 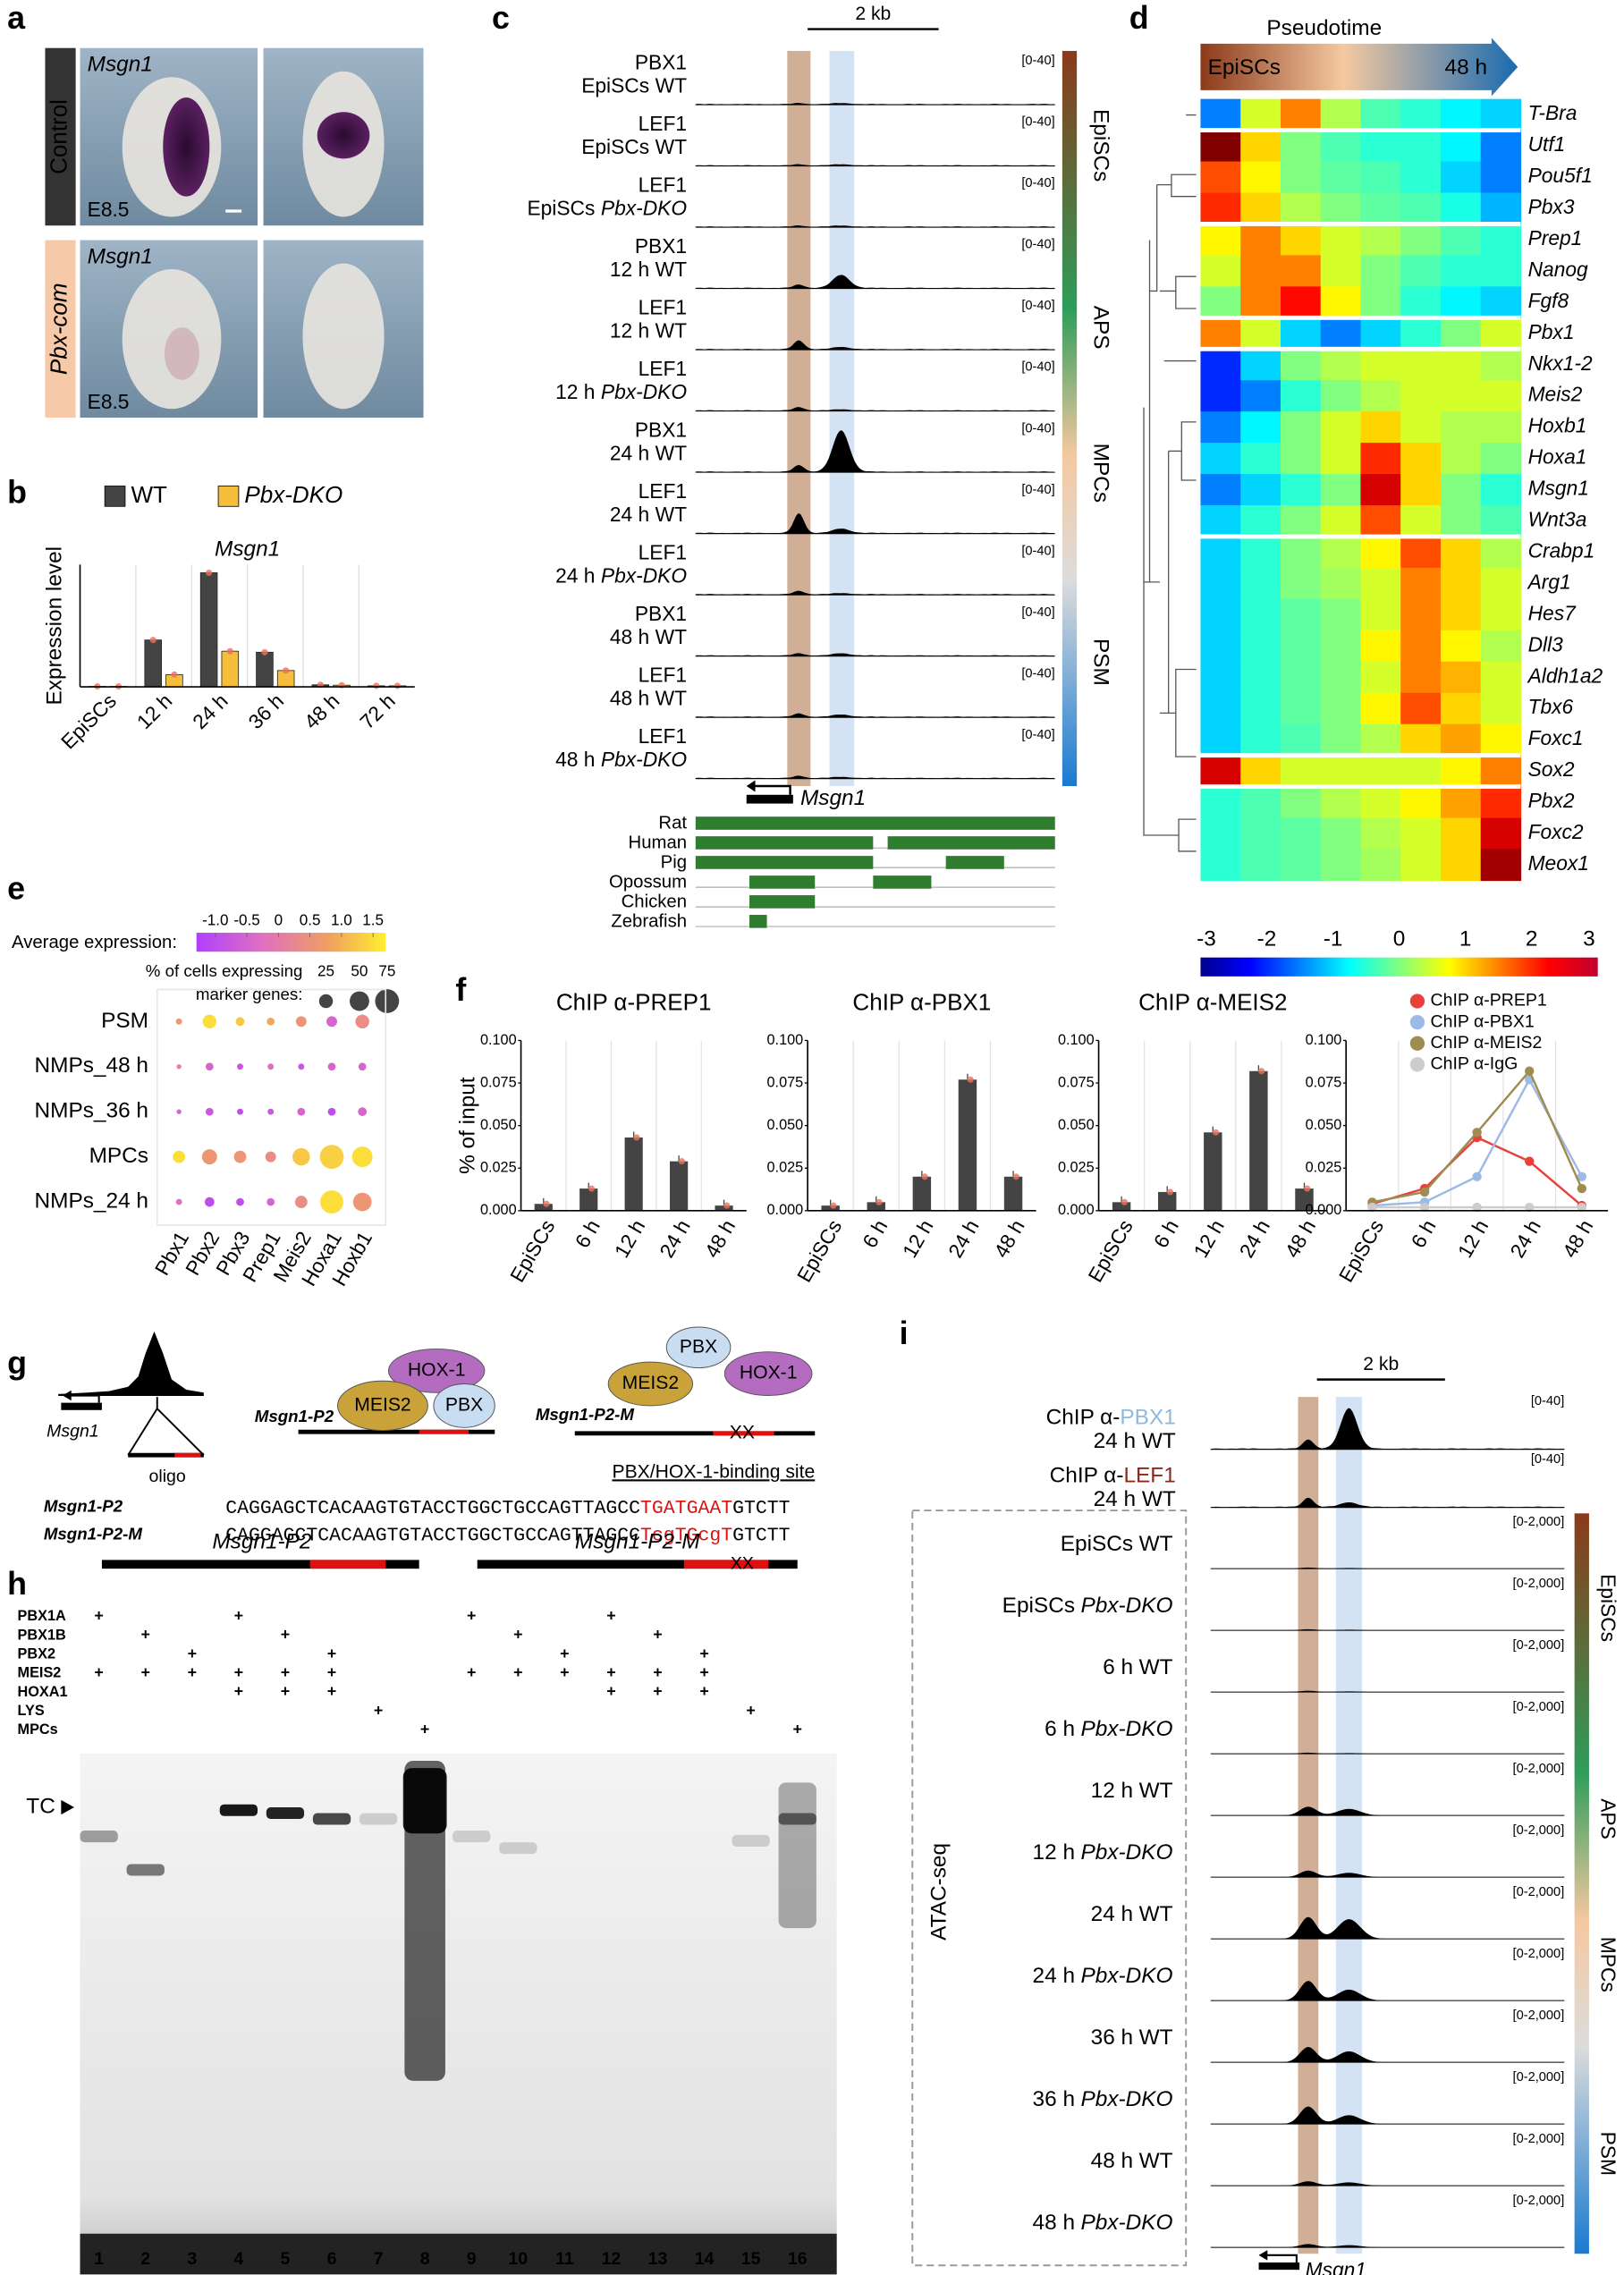 I want to click on legend-label: ChIP α-PBX1, so click(x=1483, y=1021).